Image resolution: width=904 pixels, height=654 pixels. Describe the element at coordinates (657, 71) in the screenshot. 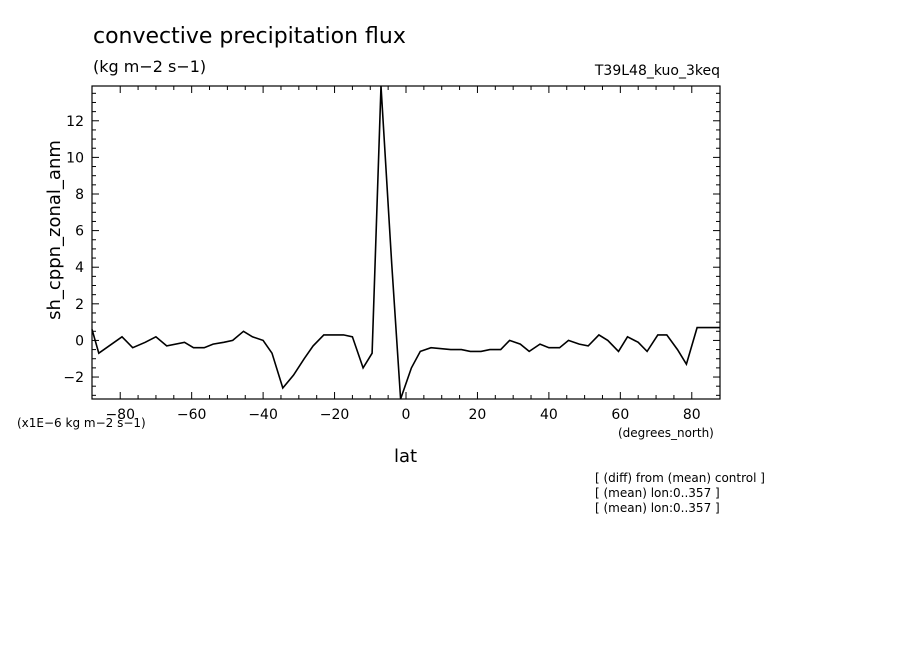

I see `run-label: T39L48_kuo_3keq` at that location.